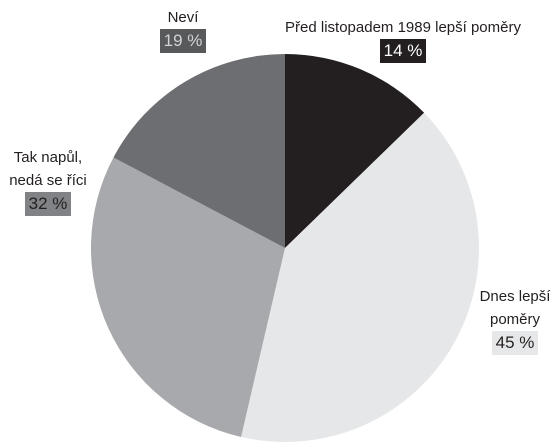  What do you see at coordinates (515, 343) in the screenshot?
I see `value-label: 45 %` at bounding box center [515, 343].